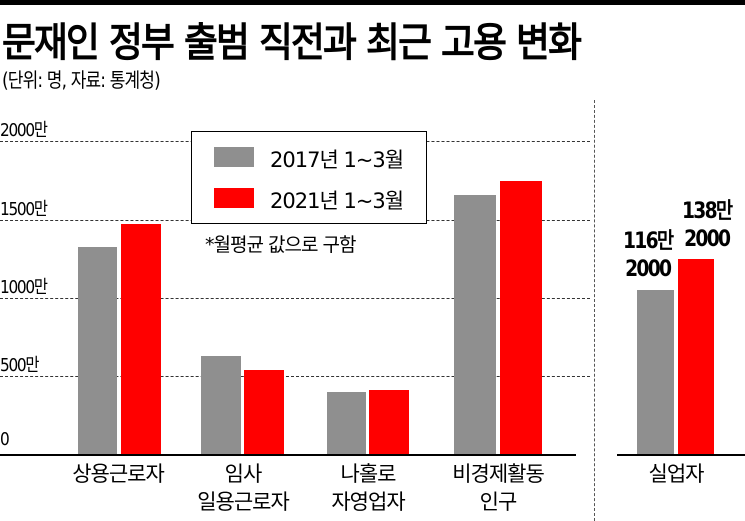 This screenshot has height=521, width=745. What do you see at coordinates (5, 439) in the screenshot?
I see `y-tick-0: 0` at bounding box center [5, 439].